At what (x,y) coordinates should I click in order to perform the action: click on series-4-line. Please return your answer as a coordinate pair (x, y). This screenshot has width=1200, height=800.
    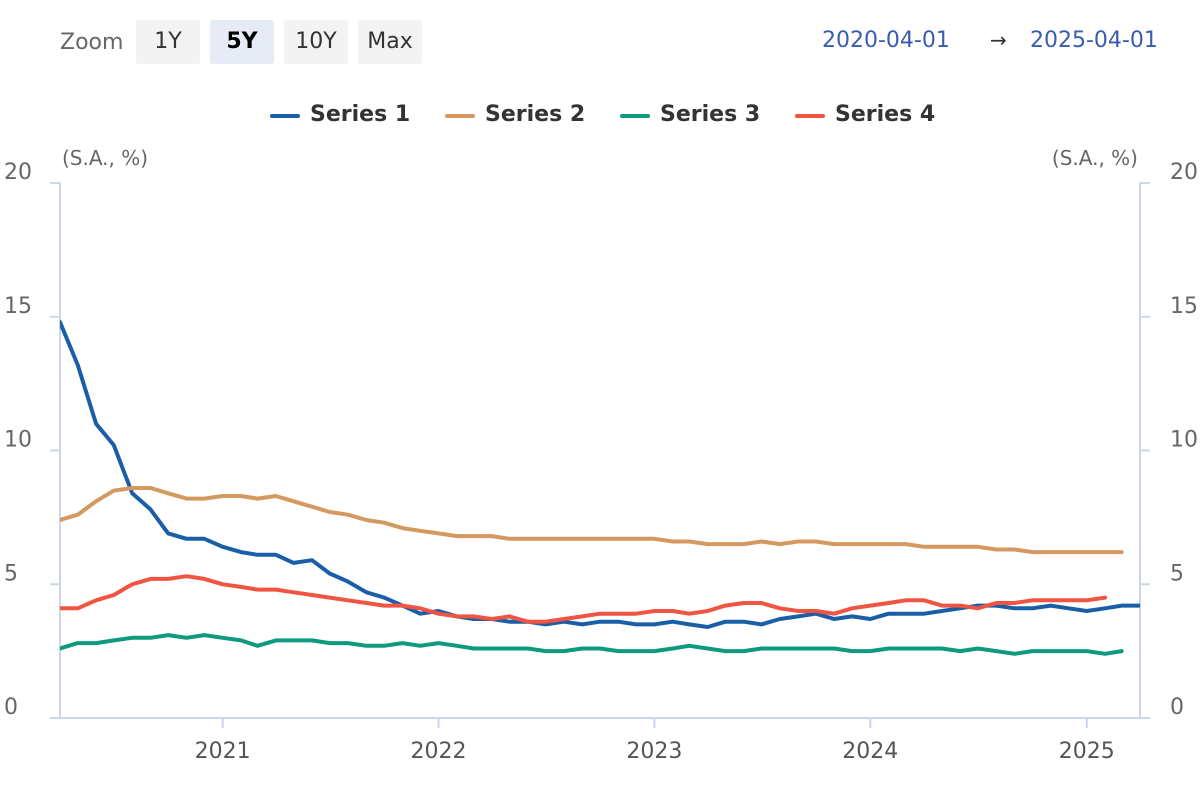
    Looking at the image, I should click on (584, 599).